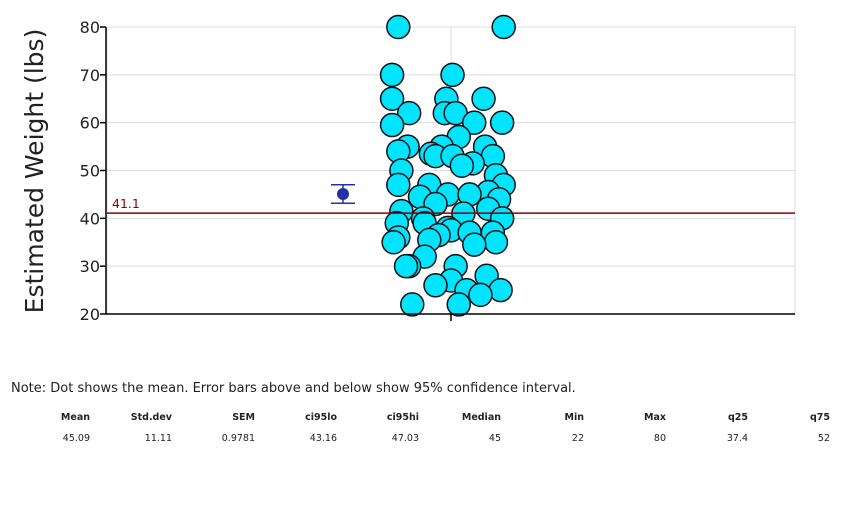 This screenshot has width=843, height=525. Describe the element at coordinates (34, 171) in the screenshot. I see `y-axis-label: Estimated Weight (lbs)` at that location.